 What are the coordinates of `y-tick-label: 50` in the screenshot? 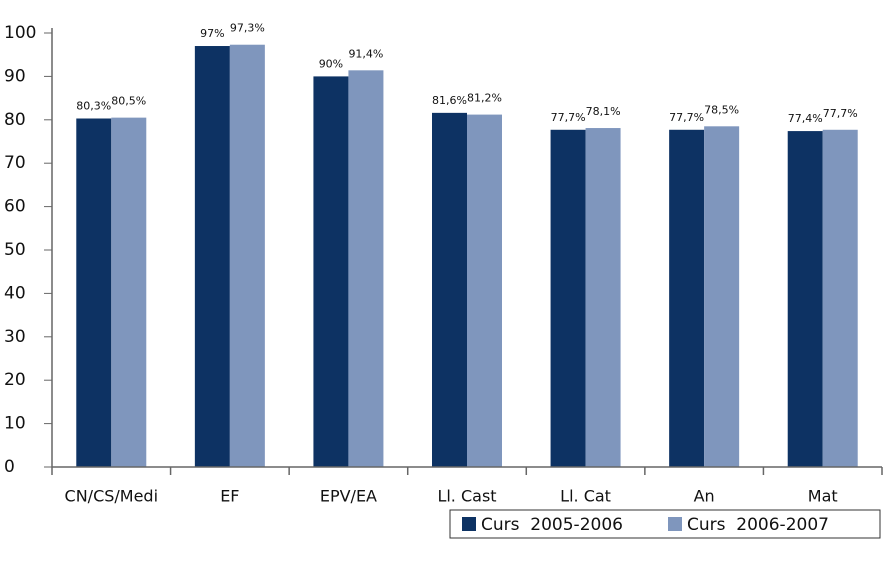 It's located at (15, 250).